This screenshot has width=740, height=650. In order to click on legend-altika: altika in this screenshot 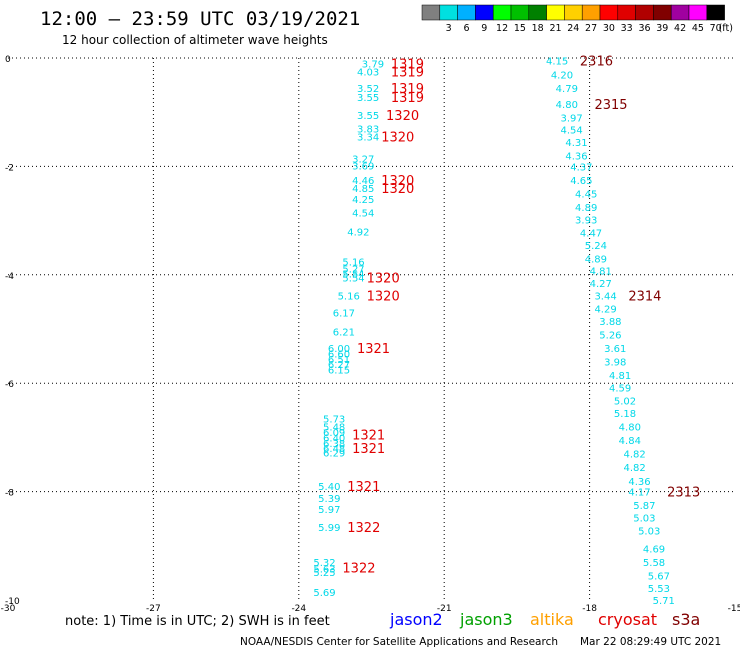, I will do `click(552, 619)`.